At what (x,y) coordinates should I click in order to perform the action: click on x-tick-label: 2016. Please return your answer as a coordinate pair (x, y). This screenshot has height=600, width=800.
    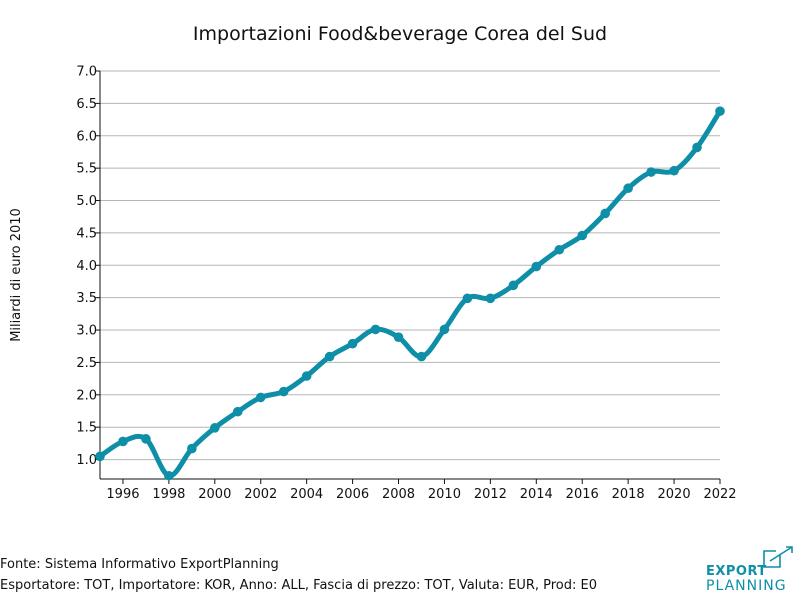
    Looking at the image, I should click on (582, 494).